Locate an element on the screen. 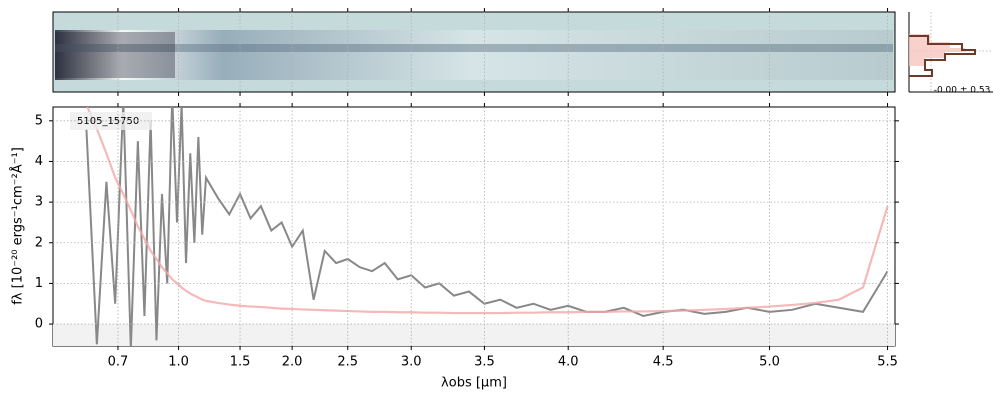 This screenshot has width=1000, height=400. y-tick-label: 1 is located at coordinates (39, 283).